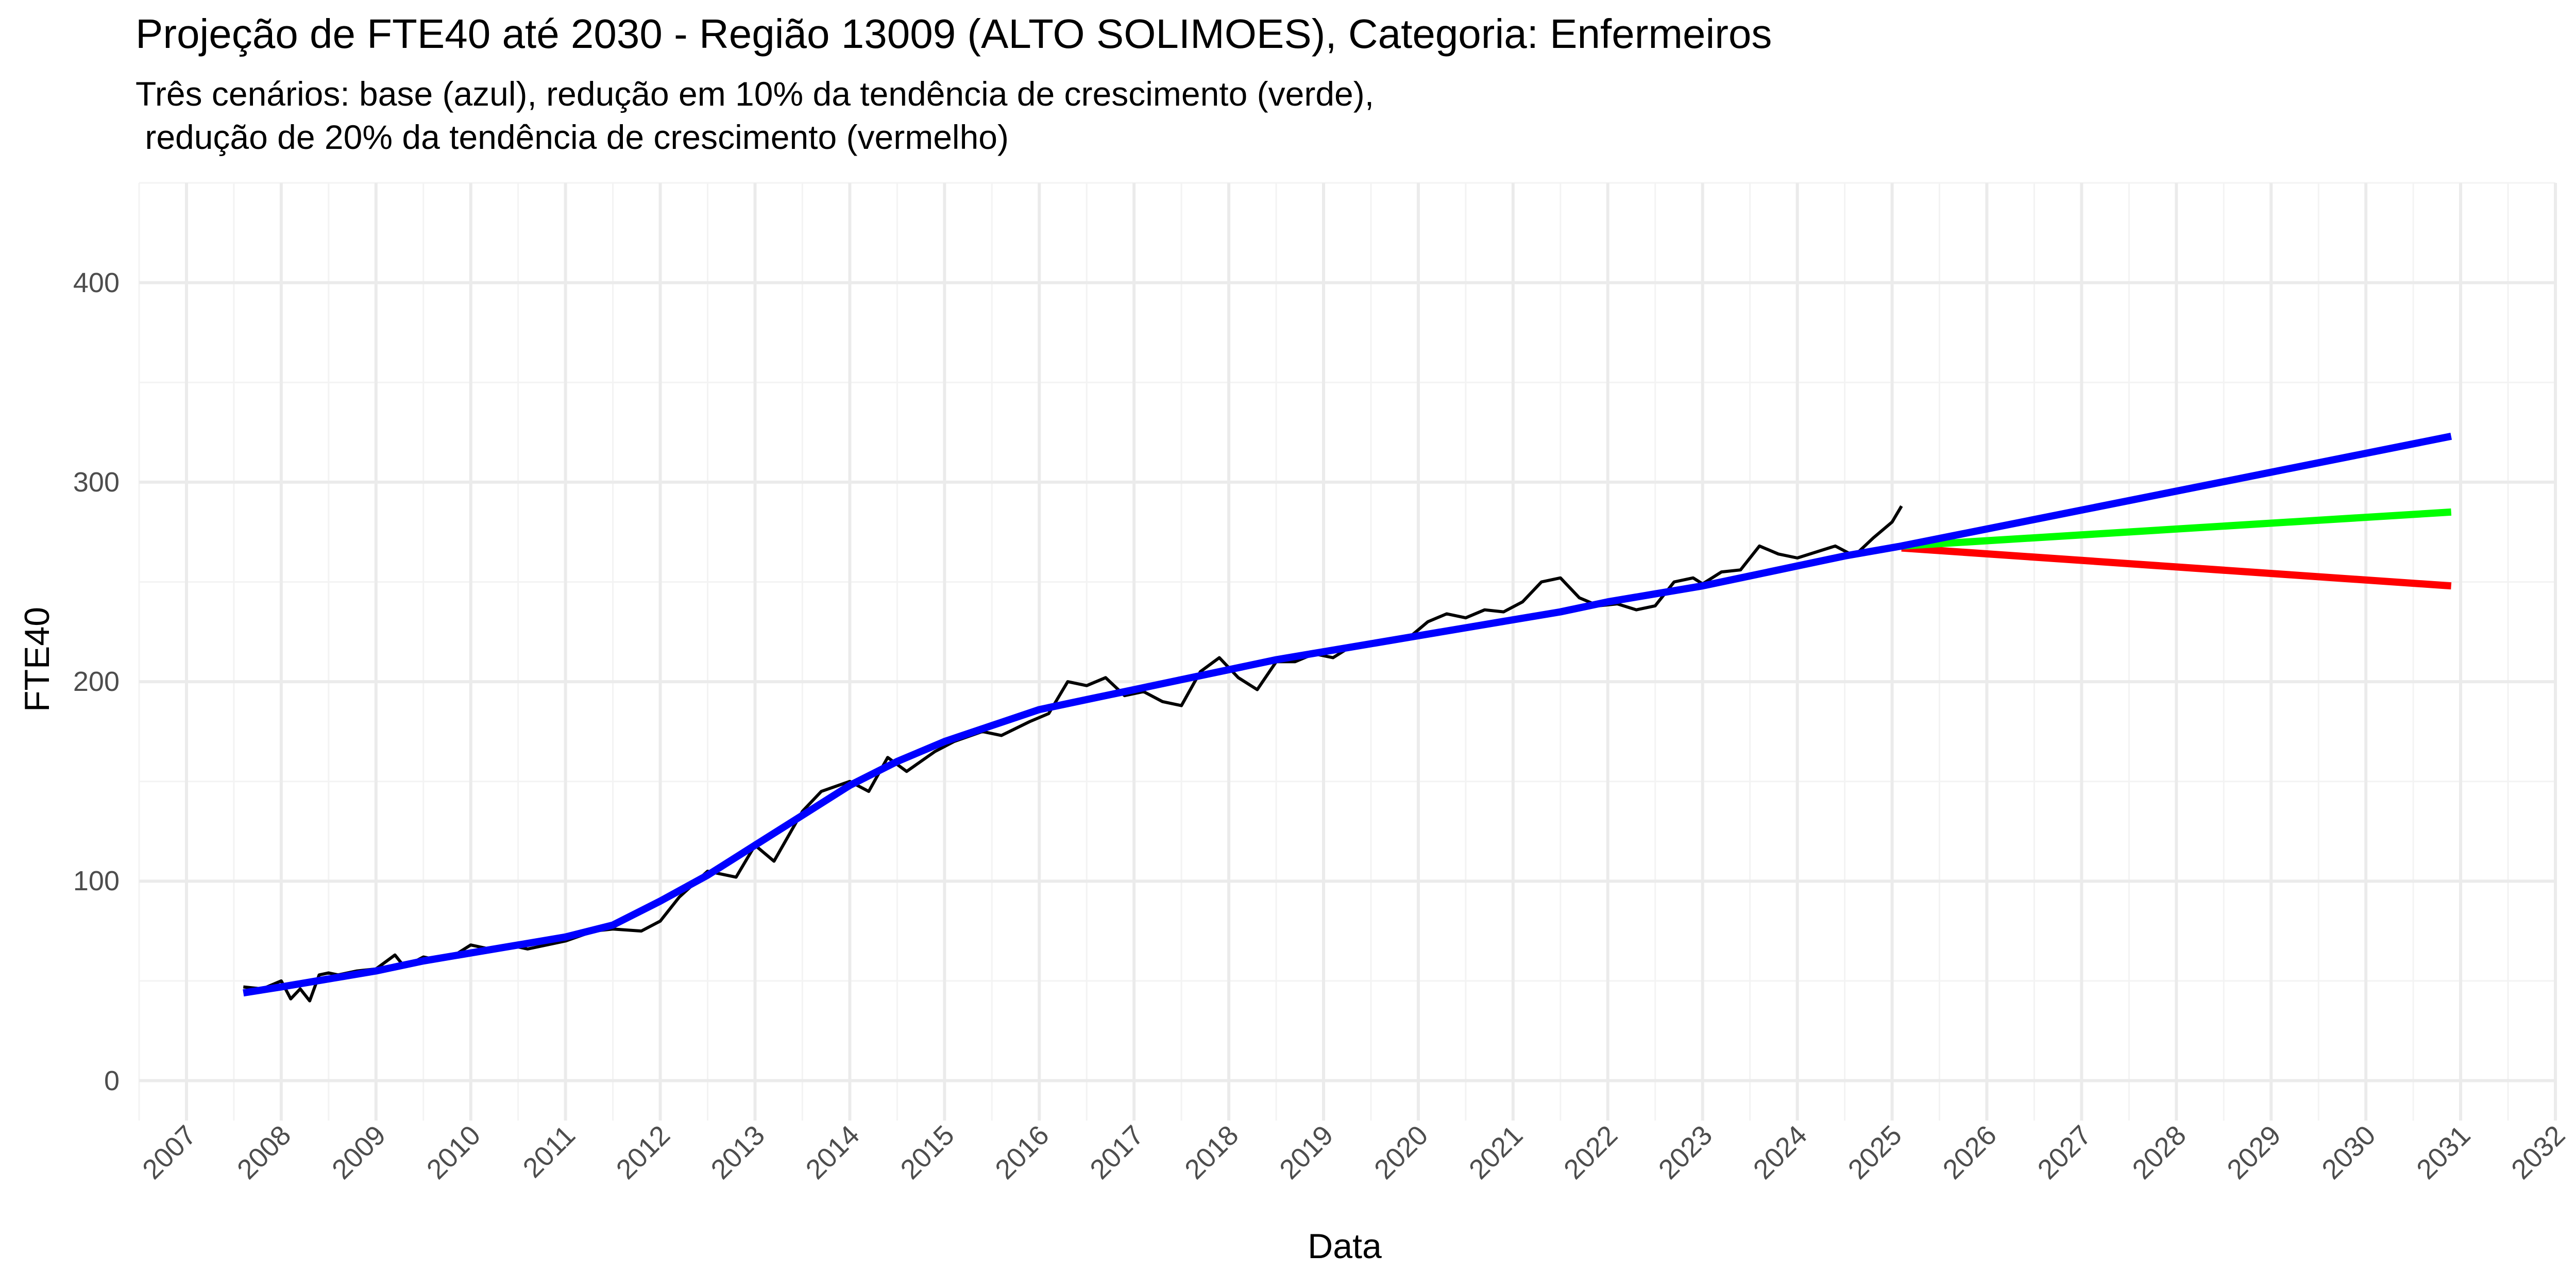 This screenshot has height=1288, width=2576. Describe the element at coordinates (1116, 1152) in the screenshot. I see `x-tick-label: 2017` at that location.